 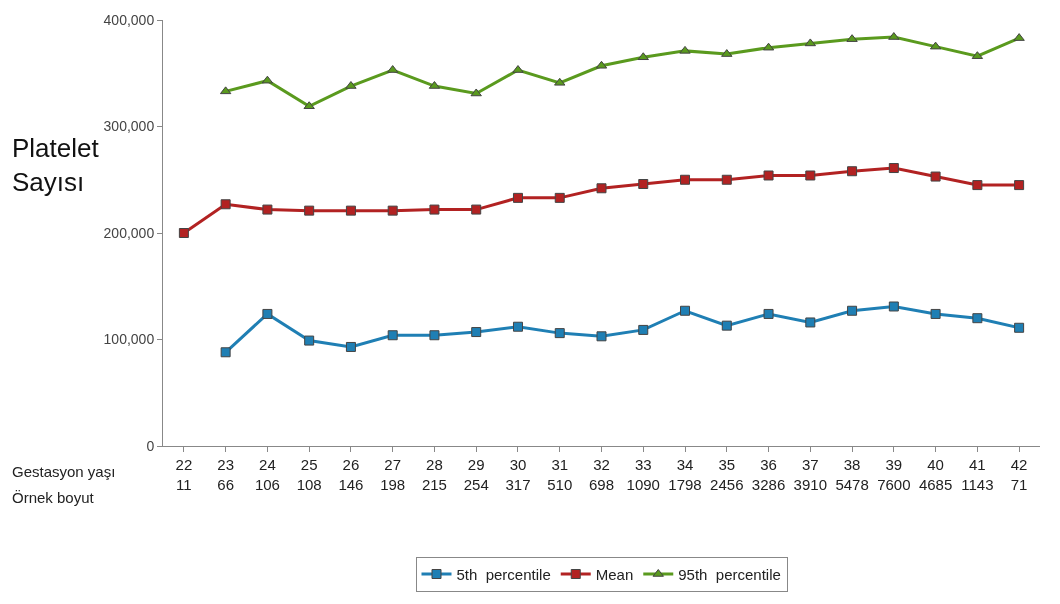 I want to click on x-tick-label: 41 1143, so click(x=977, y=474).